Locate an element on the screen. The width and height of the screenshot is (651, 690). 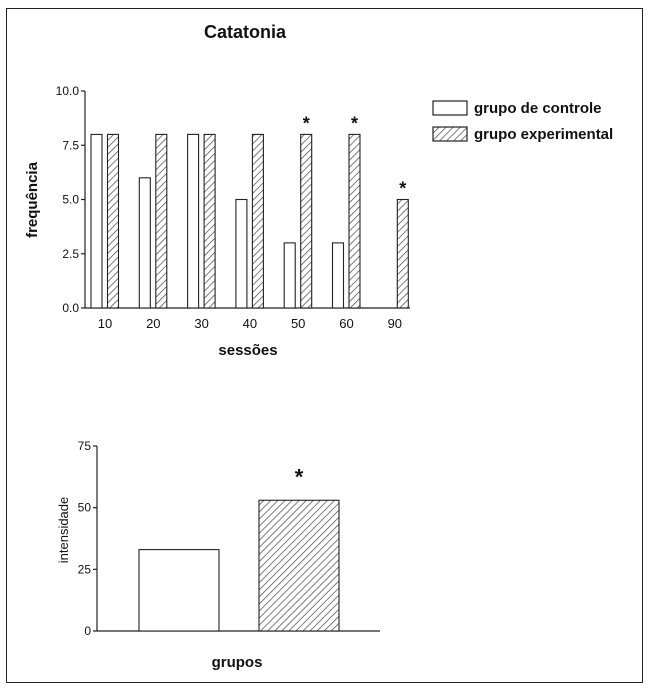
bottom-x-axis-title: grupos is located at coordinates (237, 662).